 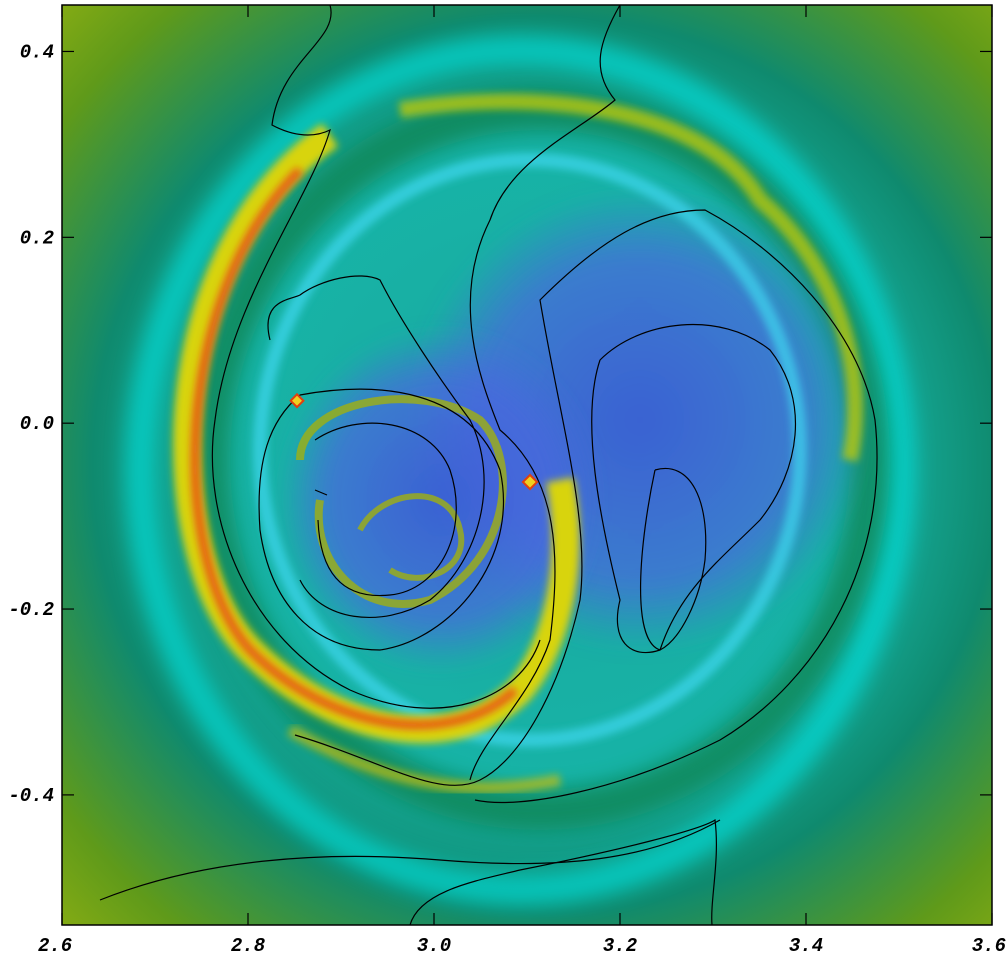 I want to click on x-tick-label: 3.4, so click(x=806, y=946).